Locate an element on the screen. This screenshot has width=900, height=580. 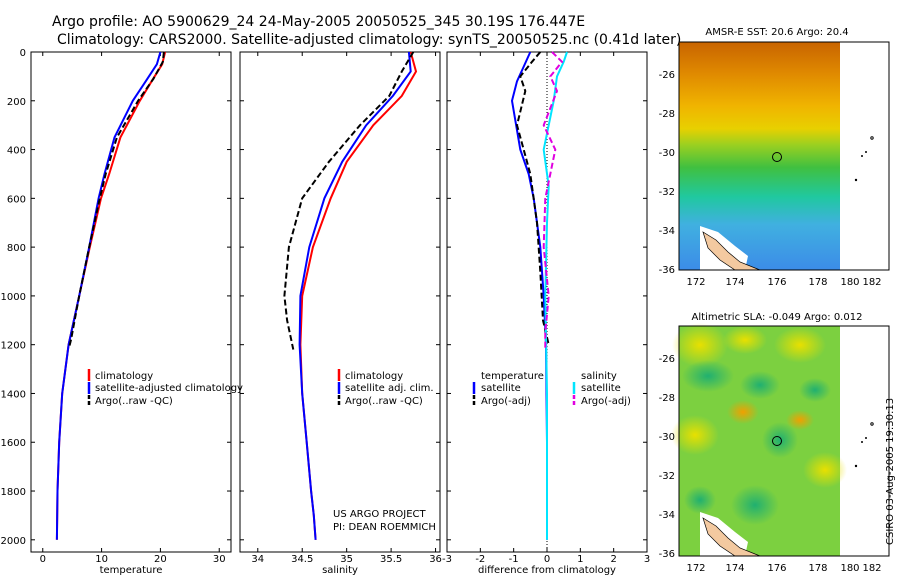
legend-label-sal-argo: Argo(-adj) is located at coordinates (606, 401).